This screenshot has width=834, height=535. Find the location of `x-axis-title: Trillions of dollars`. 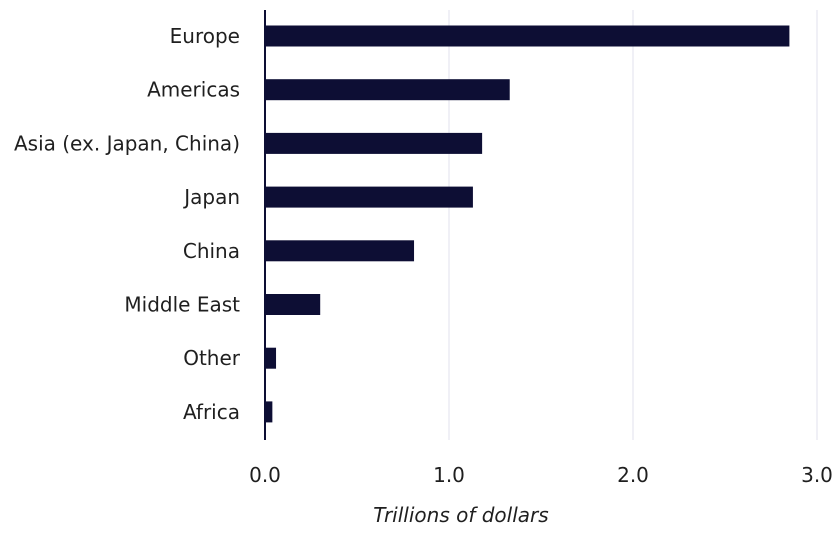

x-axis-title: Trillions of dollars is located at coordinates (460, 515).